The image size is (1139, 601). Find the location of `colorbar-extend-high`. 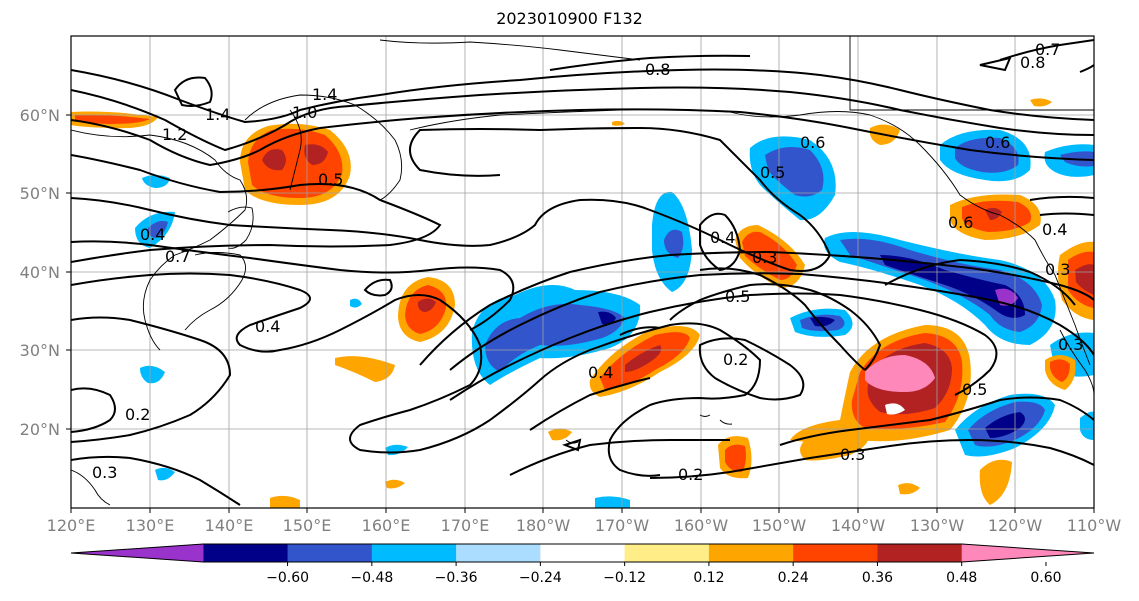

colorbar-extend-high is located at coordinates (1027, 553).